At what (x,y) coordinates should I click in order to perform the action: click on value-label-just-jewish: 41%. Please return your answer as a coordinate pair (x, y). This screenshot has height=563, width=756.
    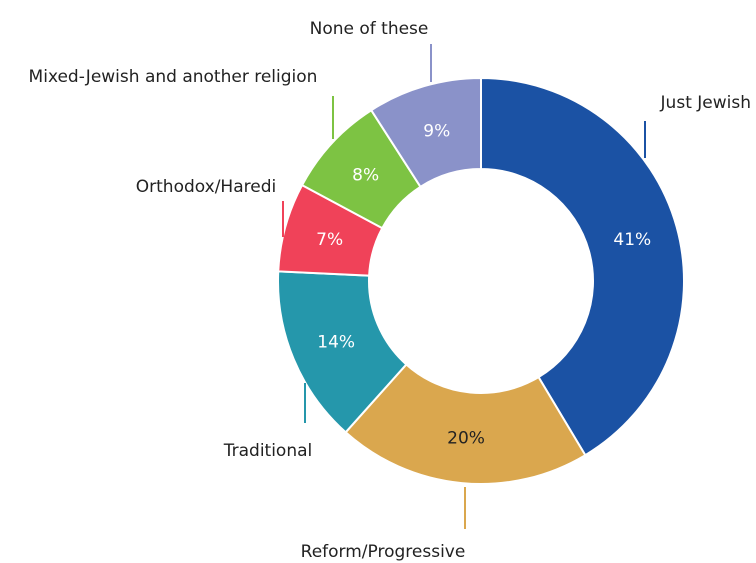
    Looking at the image, I should click on (632, 240).